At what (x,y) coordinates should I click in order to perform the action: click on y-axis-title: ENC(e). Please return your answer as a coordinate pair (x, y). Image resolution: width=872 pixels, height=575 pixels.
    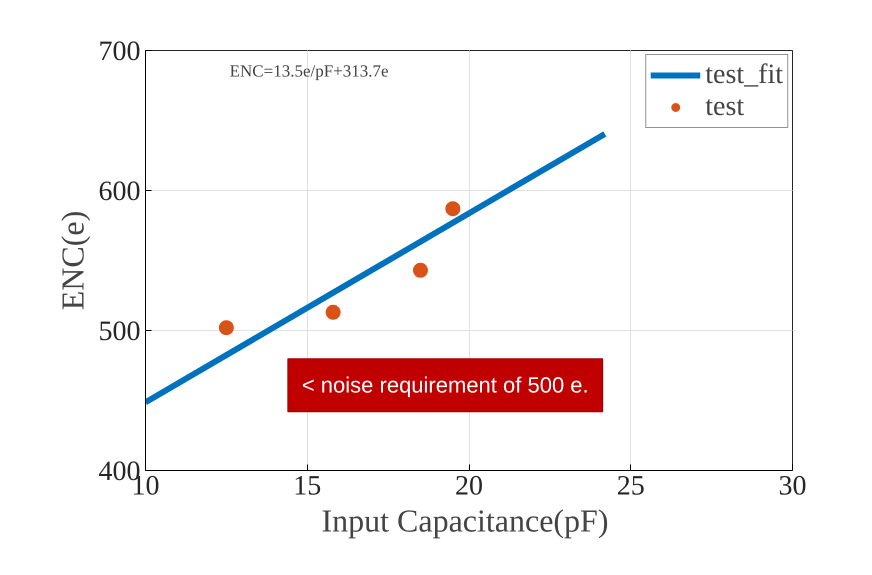
    Looking at the image, I should click on (72, 260).